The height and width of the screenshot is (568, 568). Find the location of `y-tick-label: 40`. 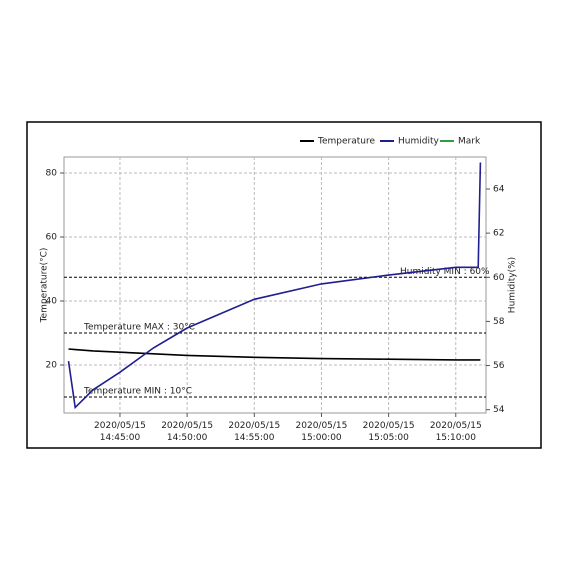

y-tick-label: 40 is located at coordinates (52, 302).